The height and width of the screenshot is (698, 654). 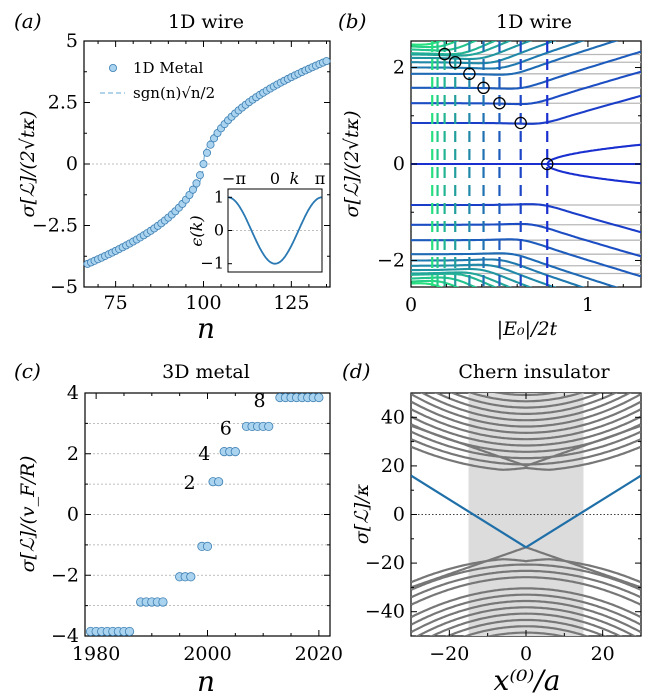 I want to click on y-tick-label: 40, so click(x=393, y=417).